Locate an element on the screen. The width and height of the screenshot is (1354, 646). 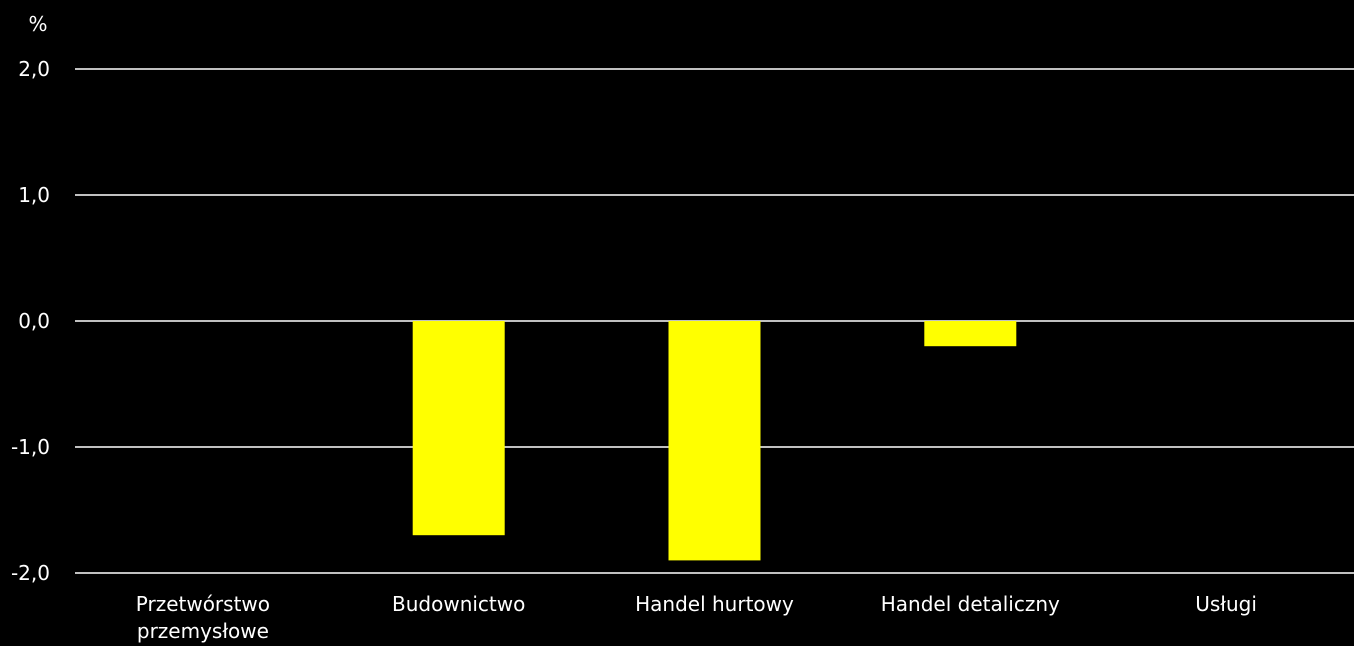
y-tick-label: 0,0 is located at coordinates (34, 321).